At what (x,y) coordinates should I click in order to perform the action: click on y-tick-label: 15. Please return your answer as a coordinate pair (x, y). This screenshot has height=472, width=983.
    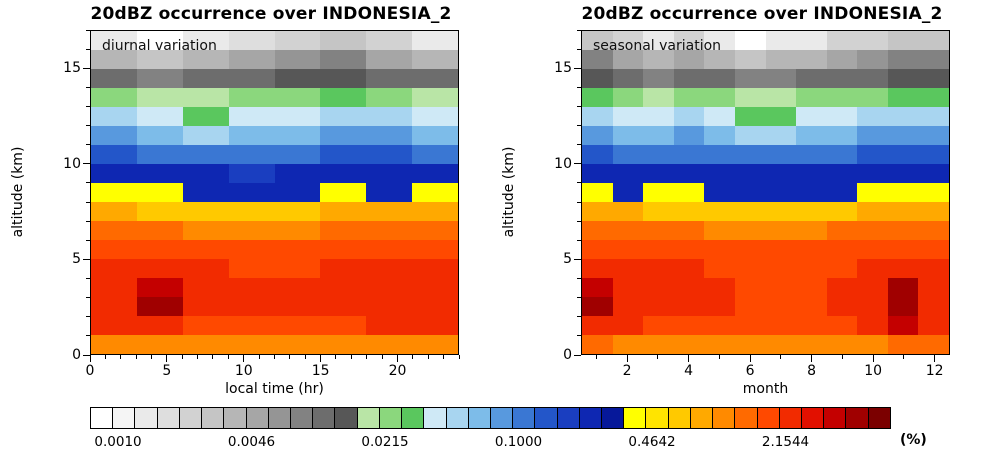
    Looking at the image, I should click on (563, 68).